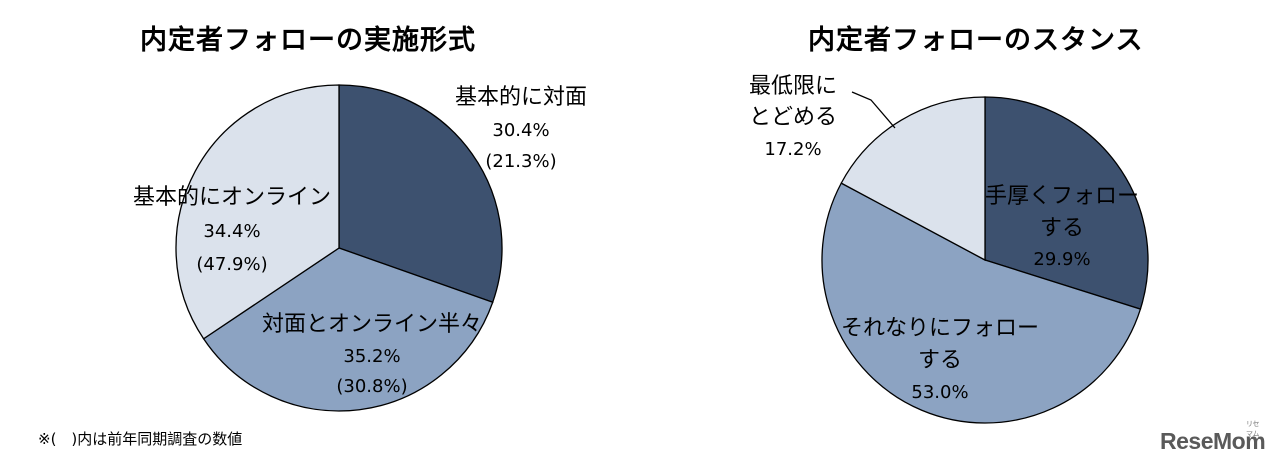 Image resolution: width=1280 pixels, height=467 pixels. Describe the element at coordinates (232, 197) in the screenshot. I see `left-label-2: 基本的にオンライン` at that location.